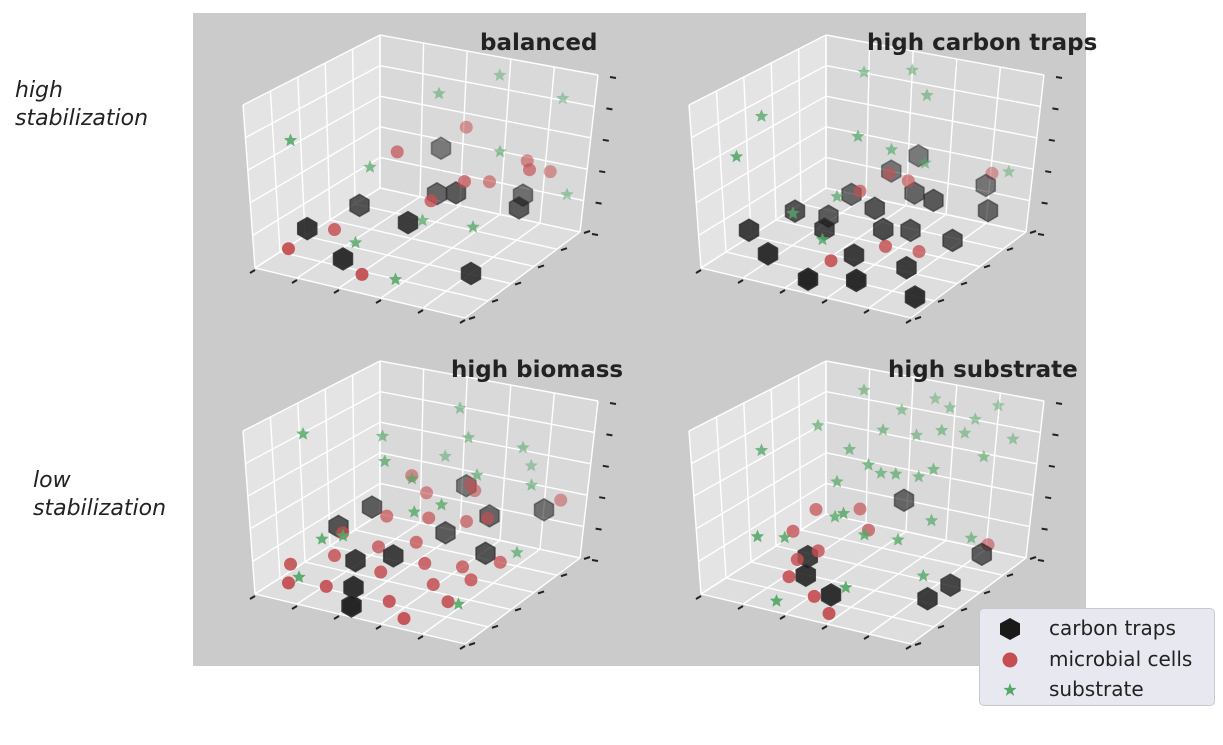 The image size is (1223, 745). Describe the element at coordinates (1010, 689) in the screenshot. I see `legend-star-marker` at that location.